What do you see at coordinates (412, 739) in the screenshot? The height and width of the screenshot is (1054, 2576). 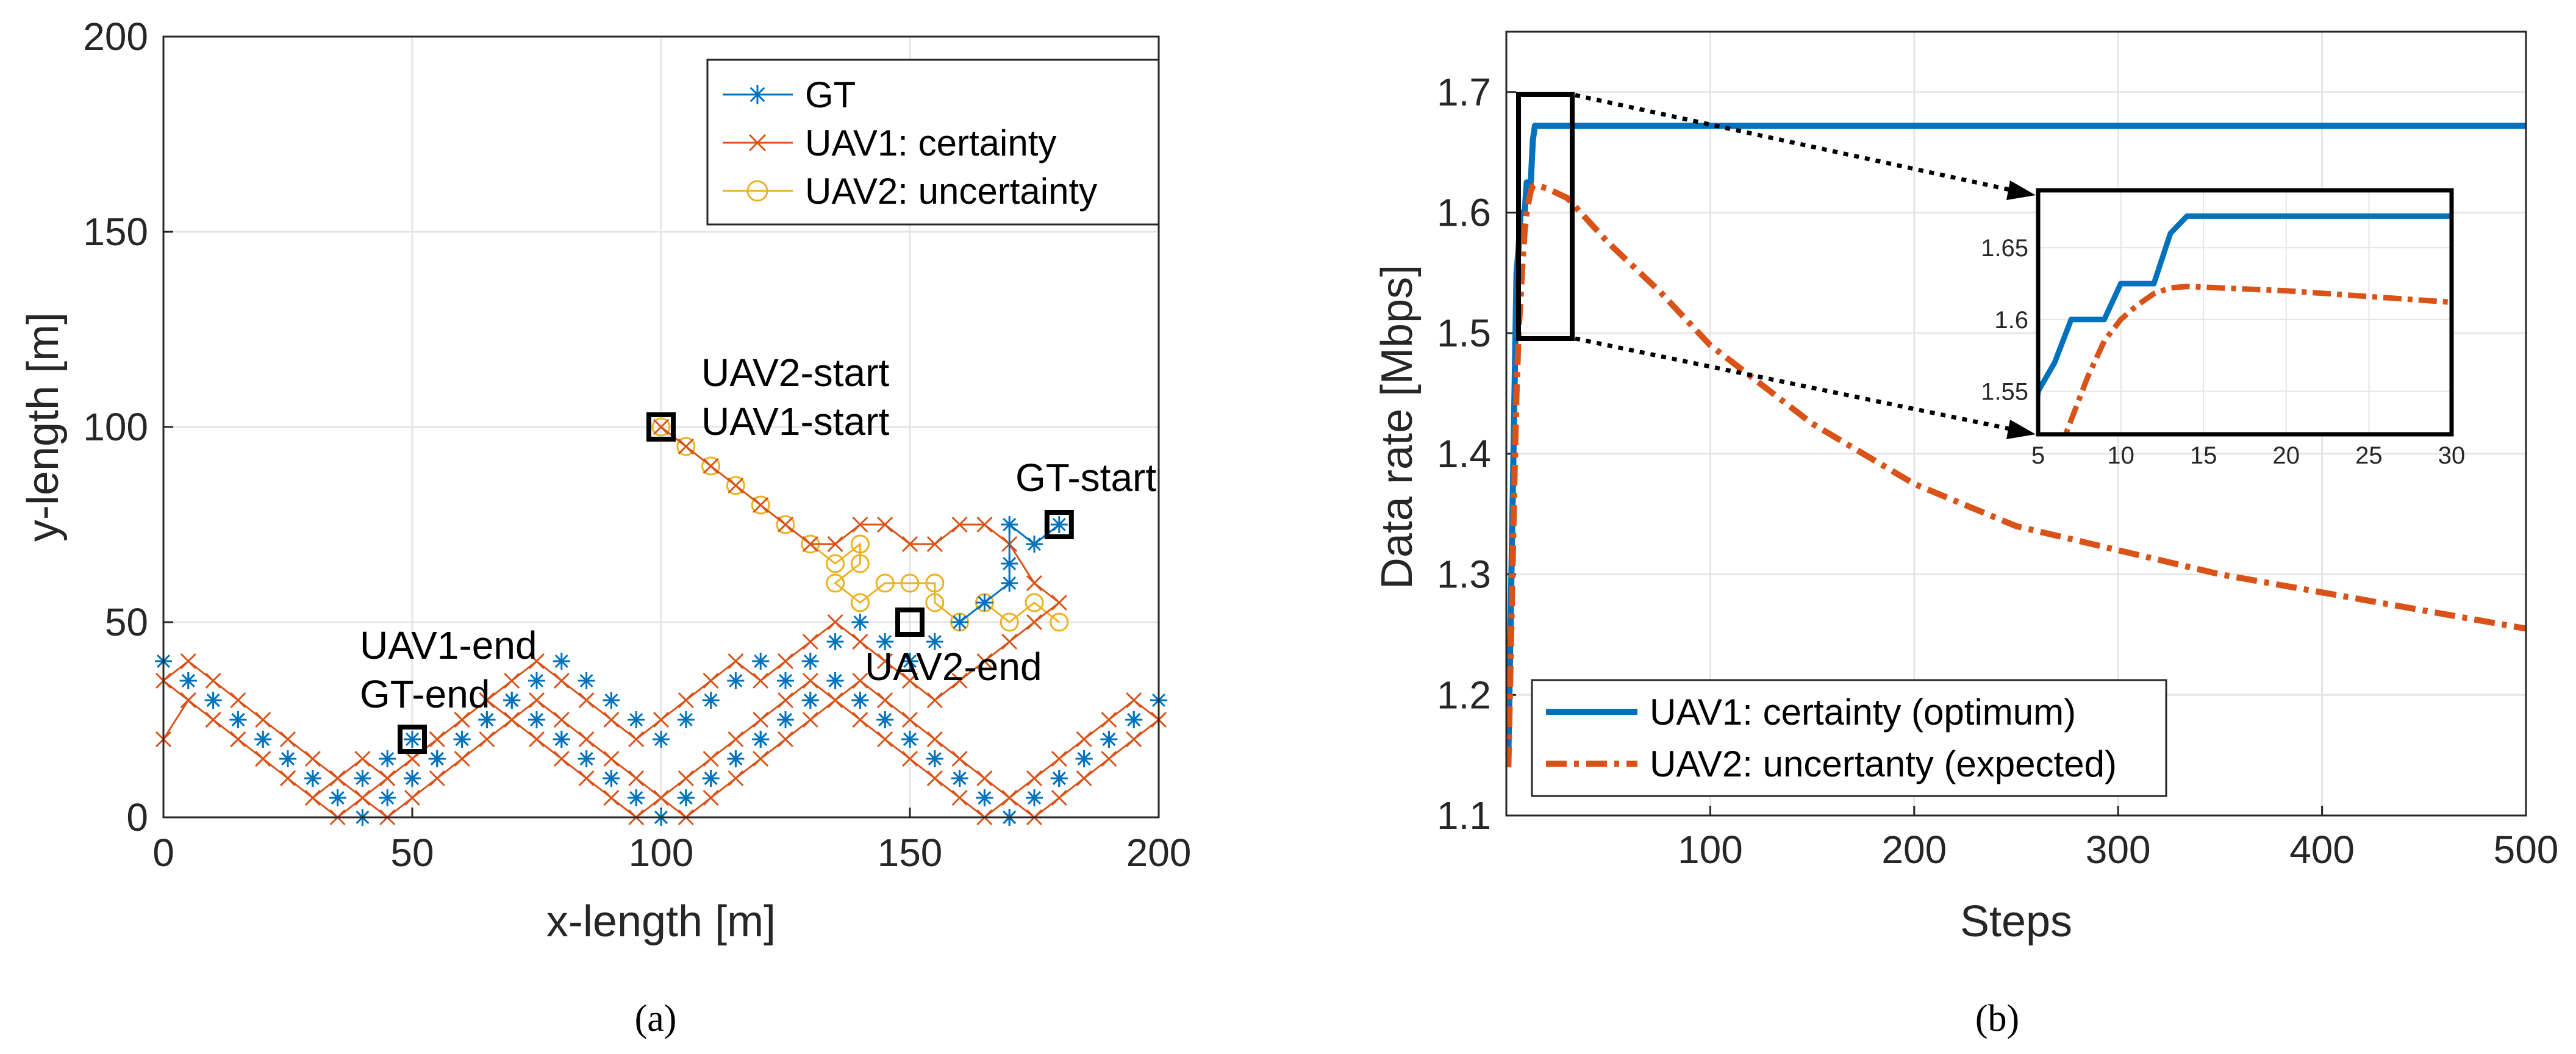 I see `location-box` at bounding box center [412, 739].